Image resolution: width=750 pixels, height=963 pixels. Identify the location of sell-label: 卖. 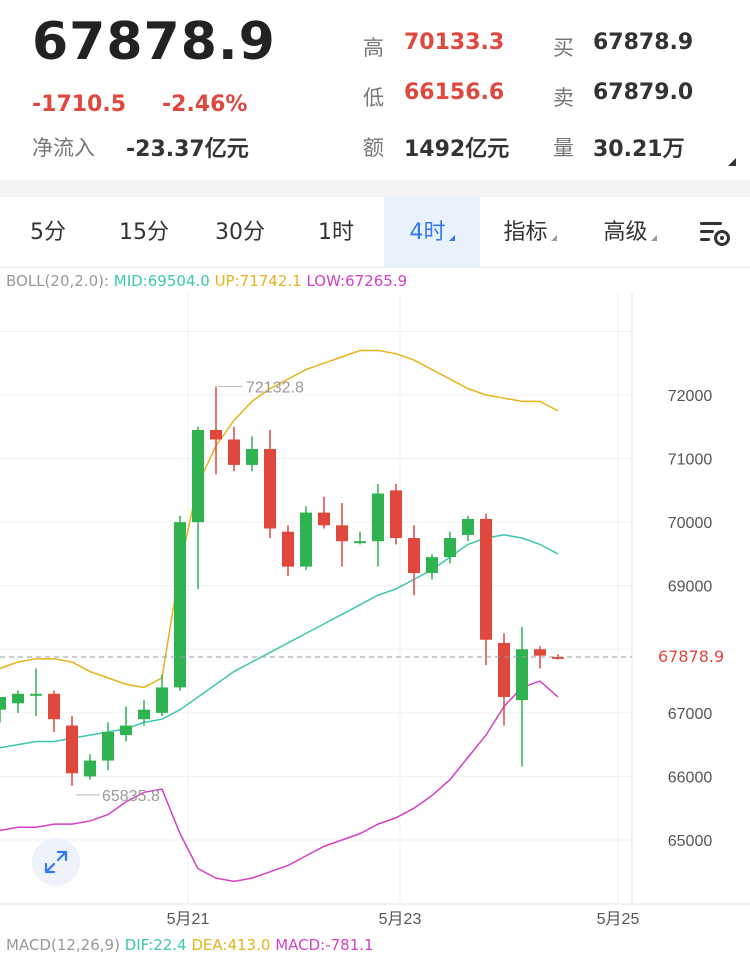
(563, 98).